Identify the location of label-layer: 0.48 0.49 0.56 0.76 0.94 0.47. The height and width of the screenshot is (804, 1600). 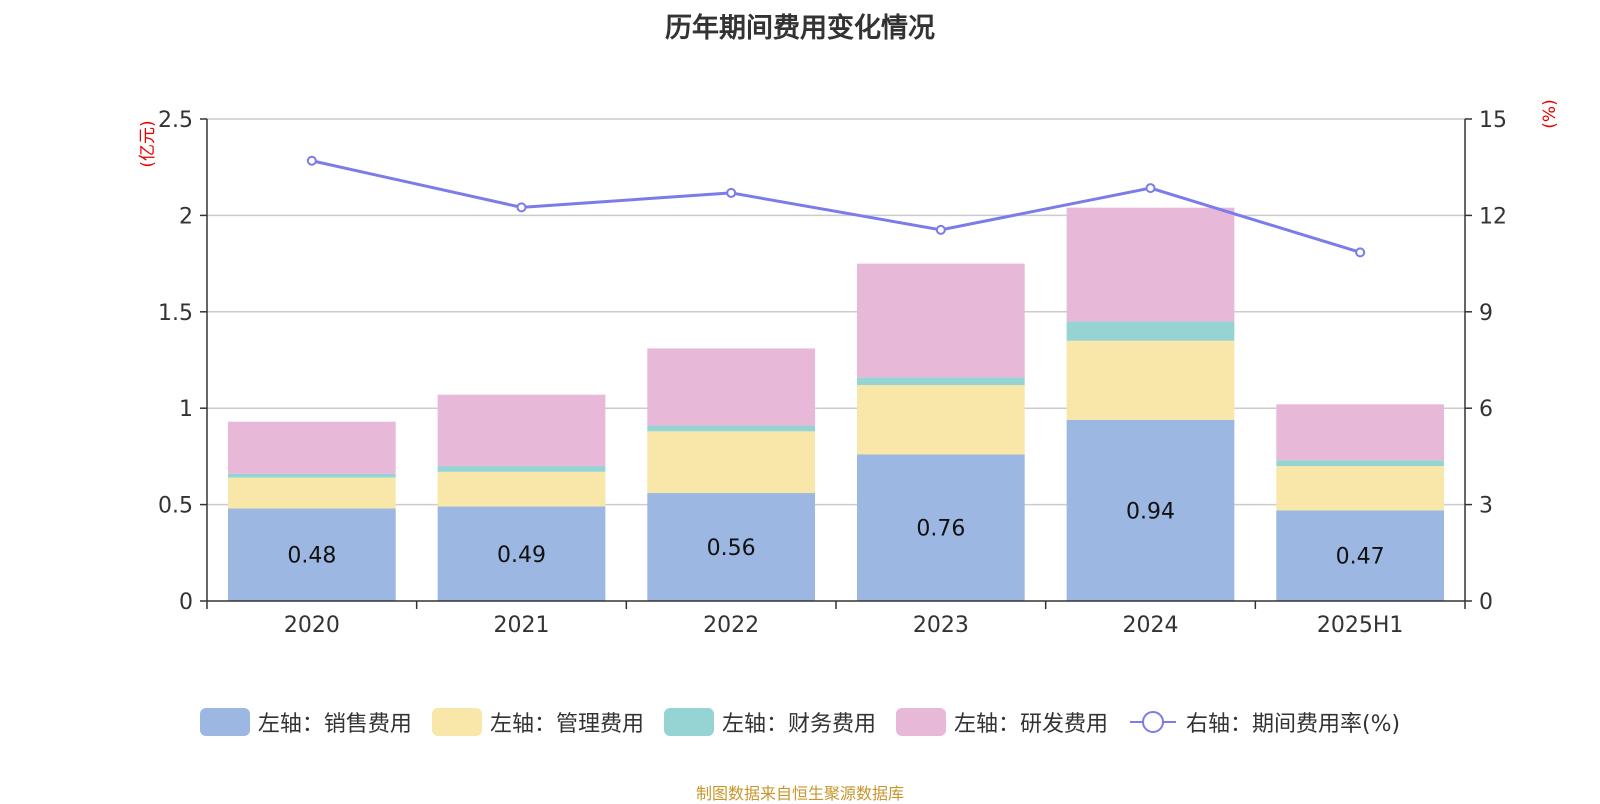
(835, 534).